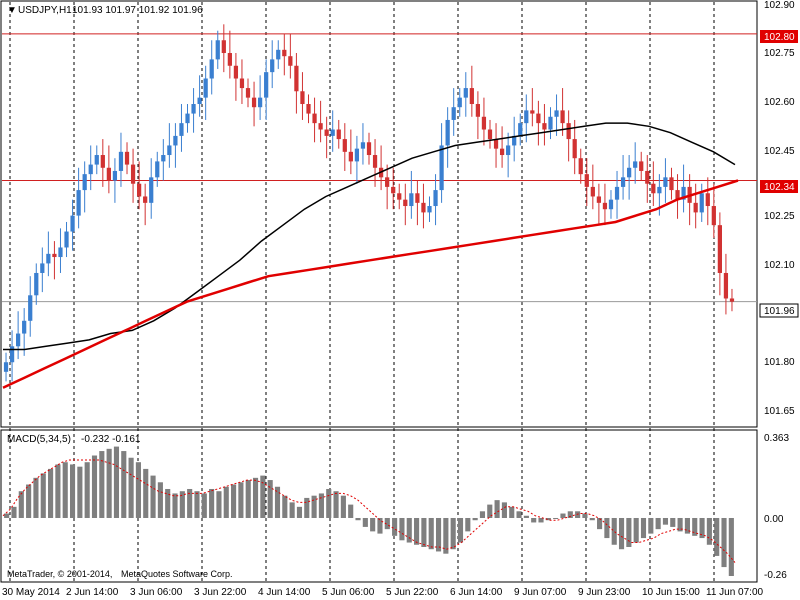  I want to click on level-tag-middle-bg, so click(779, 186).